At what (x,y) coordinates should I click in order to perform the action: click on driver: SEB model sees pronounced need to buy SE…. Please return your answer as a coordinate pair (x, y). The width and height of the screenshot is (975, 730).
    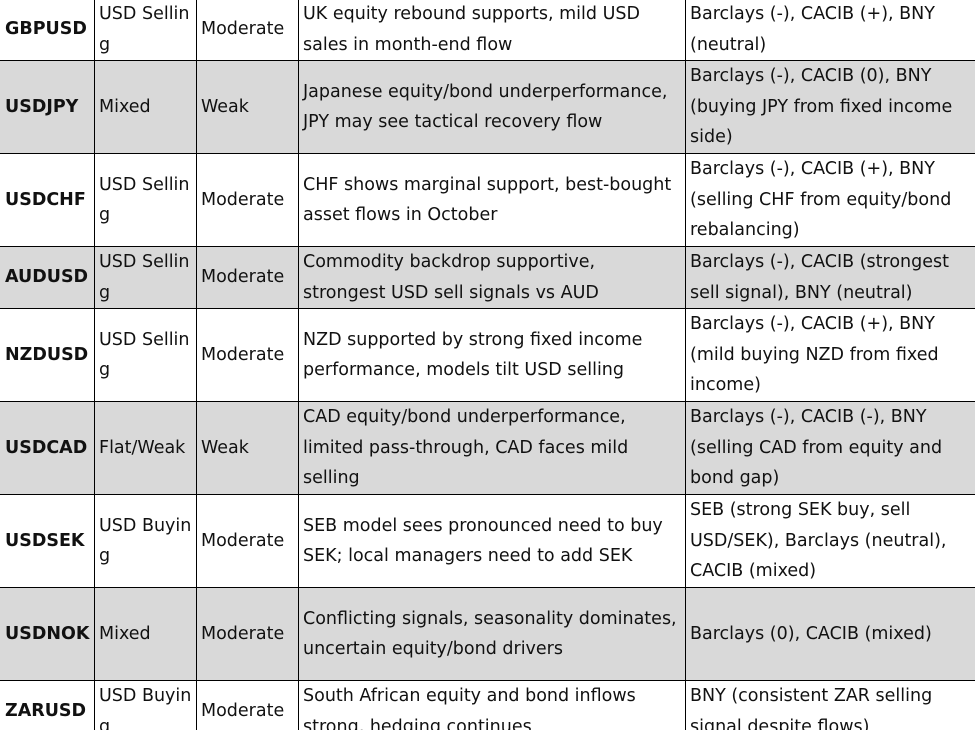
    Looking at the image, I should click on (492, 541).